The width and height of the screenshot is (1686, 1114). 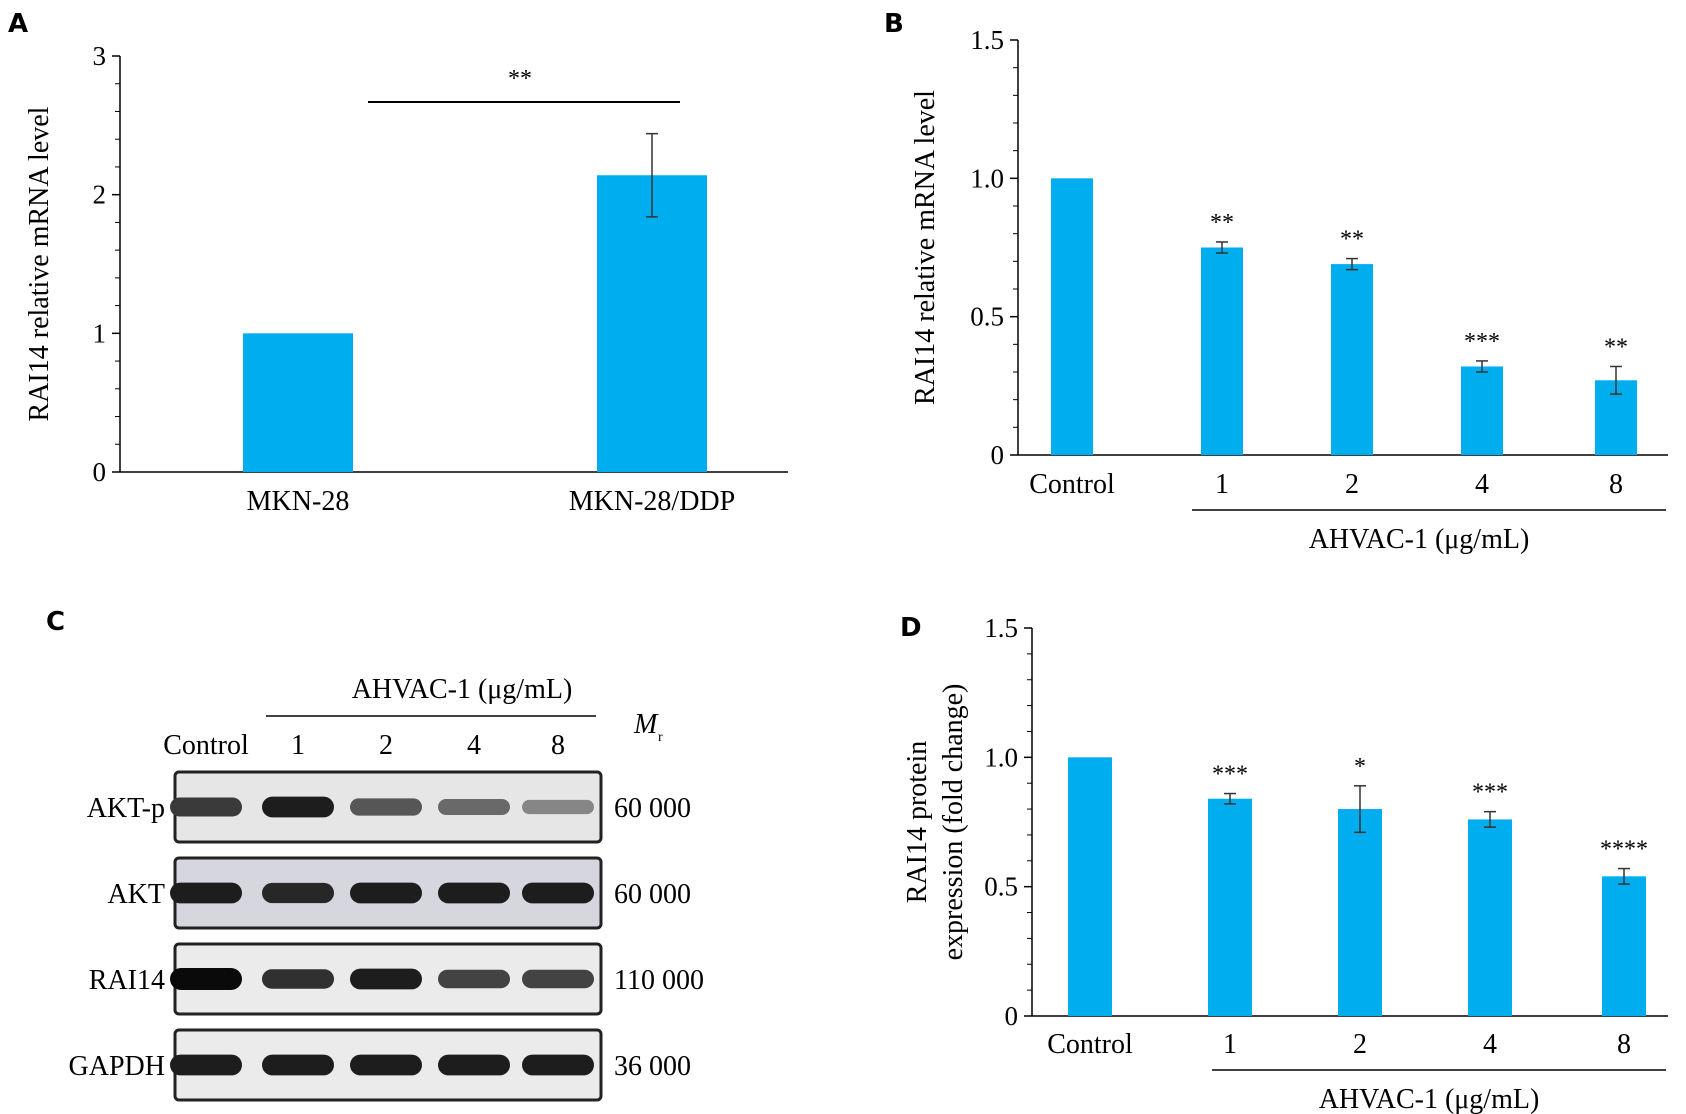 I want to click on blot-protein-label: RAI14, so click(x=127, y=980).